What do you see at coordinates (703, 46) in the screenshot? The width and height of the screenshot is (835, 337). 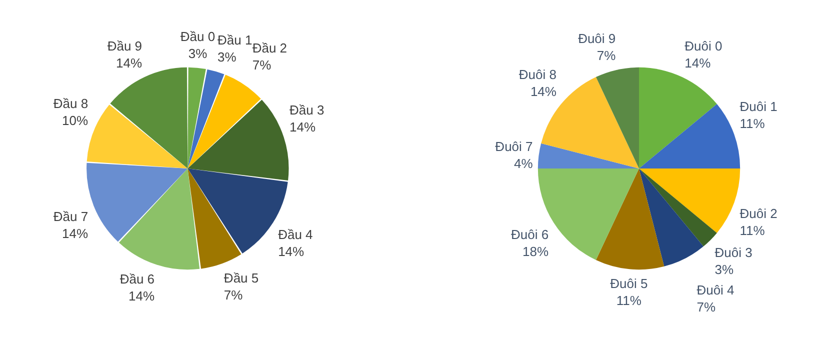 I see `slice-label: Đuôi 0` at bounding box center [703, 46].